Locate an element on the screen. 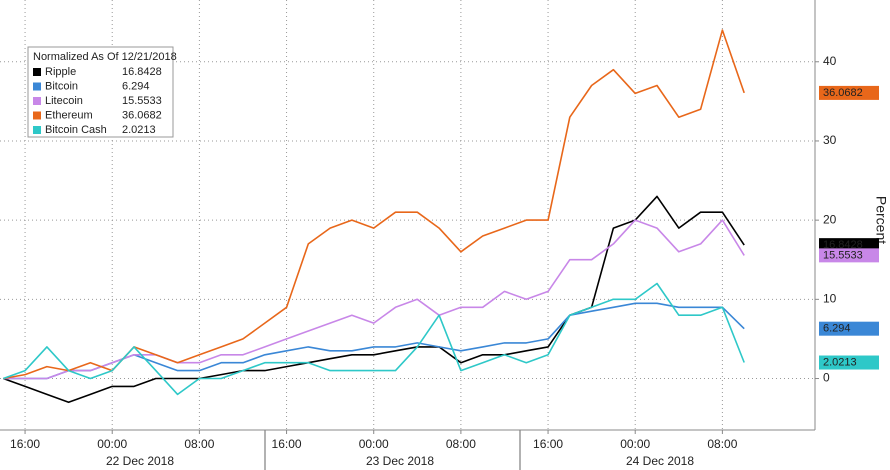 The height and width of the screenshot is (470, 890). legend-name: Bitcoin is located at coordinates (61, 86).